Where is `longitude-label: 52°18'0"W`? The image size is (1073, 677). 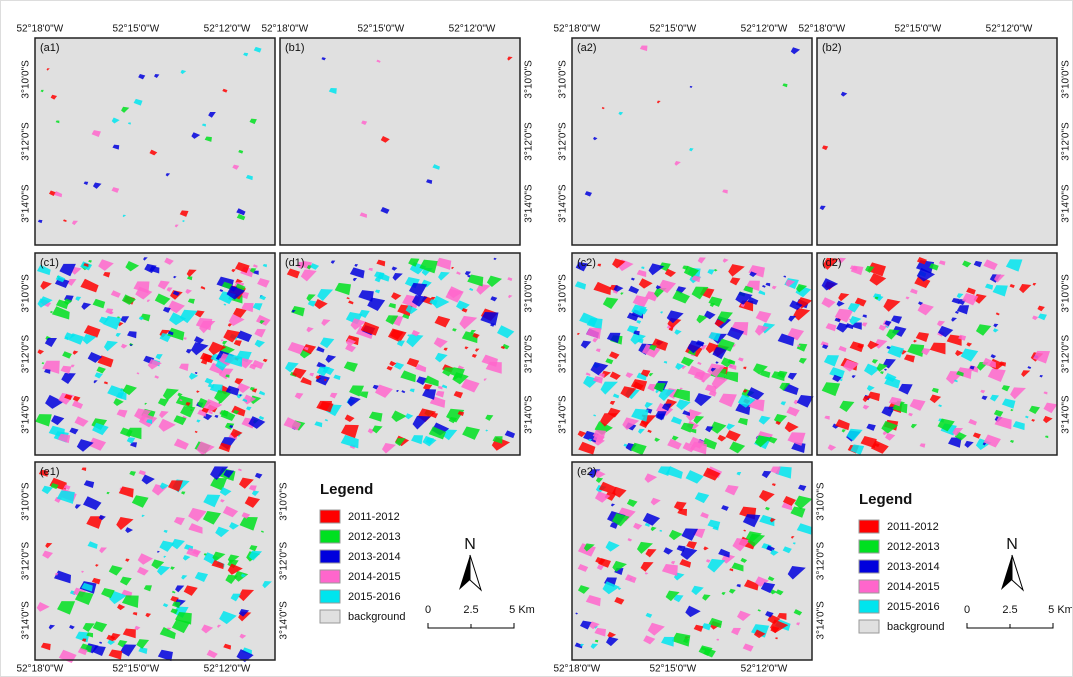 longitude-label: 52°18'0"W is located at coordinates (821, 29).